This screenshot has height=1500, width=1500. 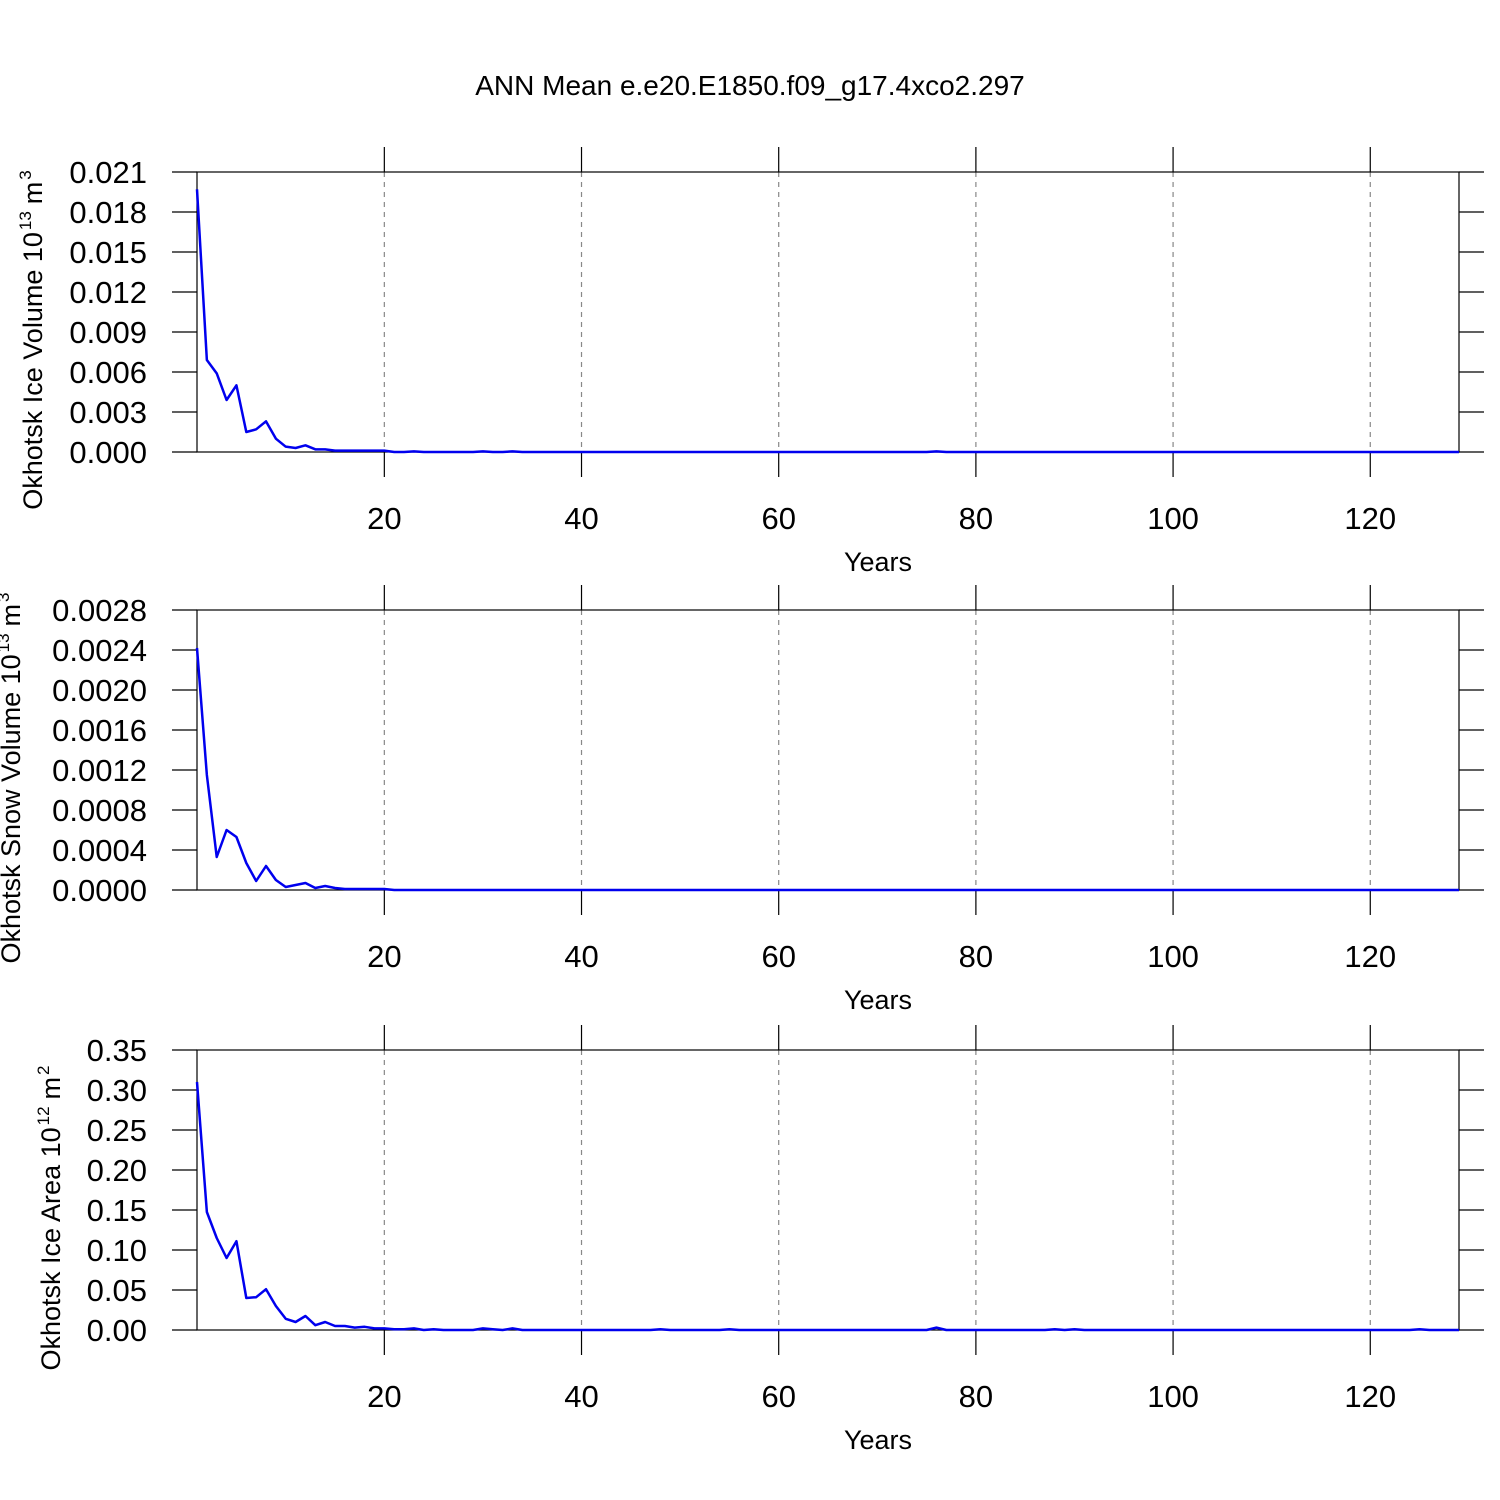 What do you see at coordinates (750, 85) in the screenshot?
I see `figure-title: ANN Mean e.e20.E1850.f09_g17.4xco2.297` at bounding box center [750, 85].